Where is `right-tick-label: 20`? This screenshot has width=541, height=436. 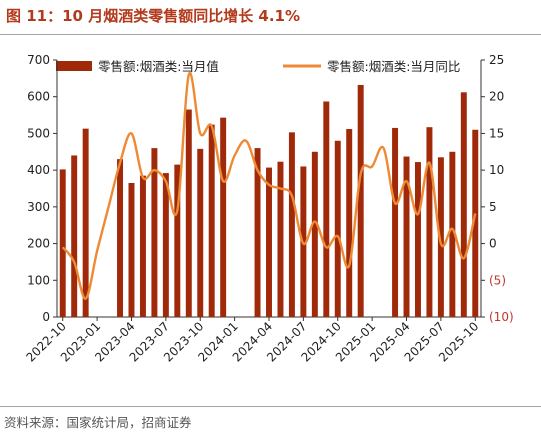
right-tick-label: 20 is located at coordinates (496, 97).